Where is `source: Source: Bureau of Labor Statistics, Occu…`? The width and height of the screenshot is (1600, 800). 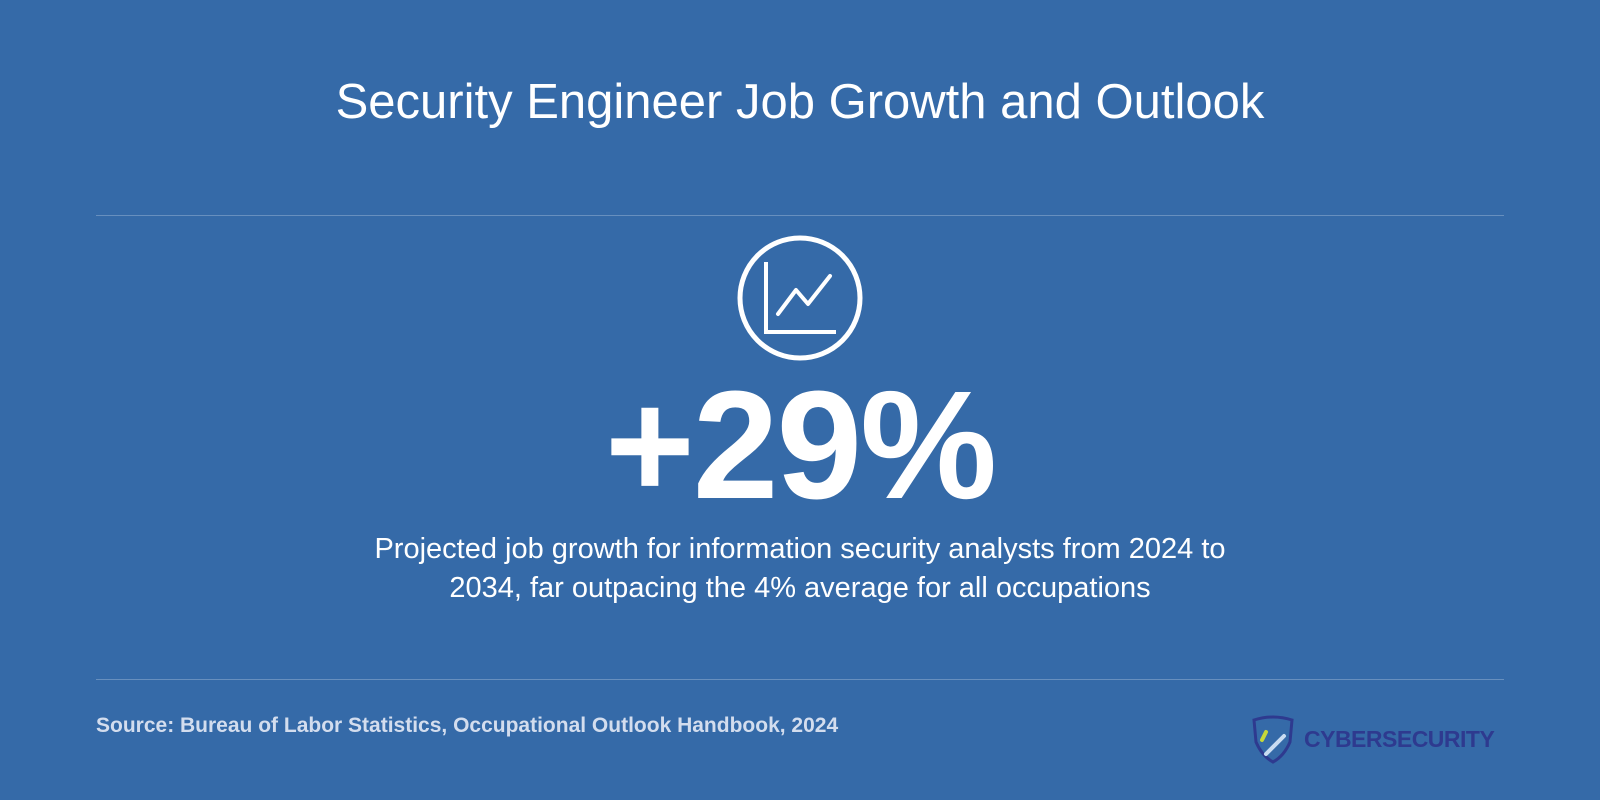
source: Source: Bureau of Labor Statistics, Occu… is located at coordinates (467, 725).